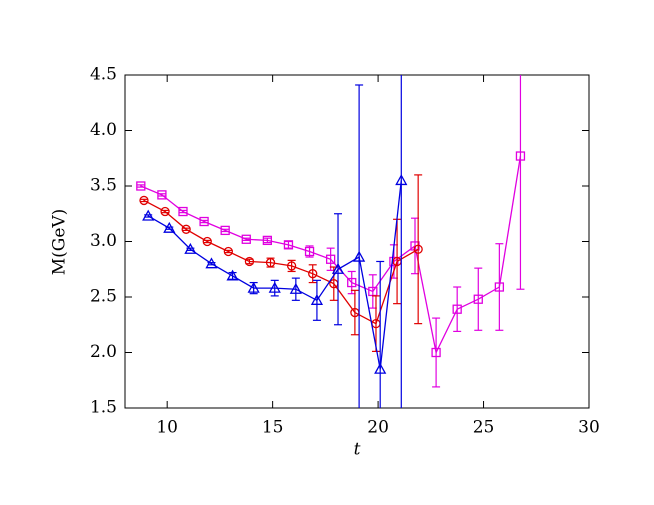  Describe the element at coordinates (357, 450) in the screenshot. I see `x-axis-label: t` at that location.